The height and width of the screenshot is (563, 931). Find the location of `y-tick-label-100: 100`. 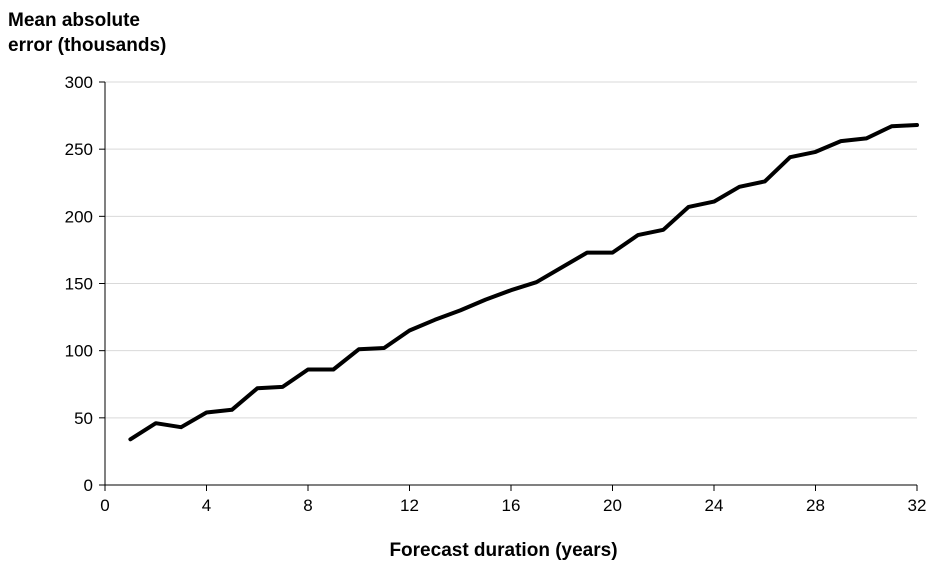

y-tick-label-100: 100 is located at coordinates (79, 351).